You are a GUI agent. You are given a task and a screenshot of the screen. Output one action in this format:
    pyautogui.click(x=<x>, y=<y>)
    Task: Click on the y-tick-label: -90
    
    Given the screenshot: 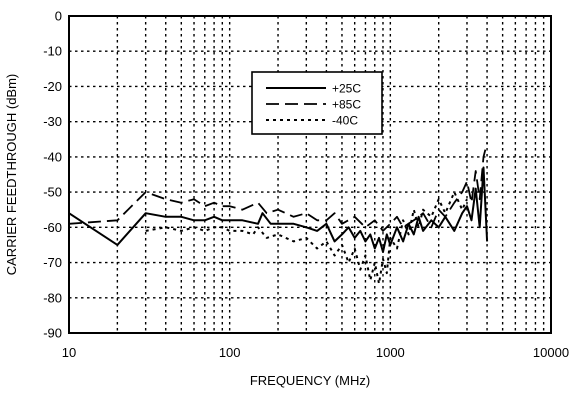 What is the action you would take?
    pyautogui.click(x=52, y=333)
    